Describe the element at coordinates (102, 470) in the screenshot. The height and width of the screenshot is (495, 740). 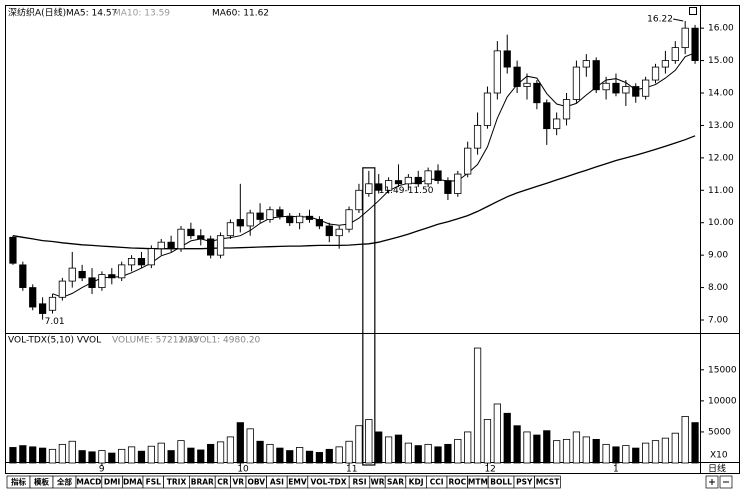
I see `x-tick-label: 9` at that location.